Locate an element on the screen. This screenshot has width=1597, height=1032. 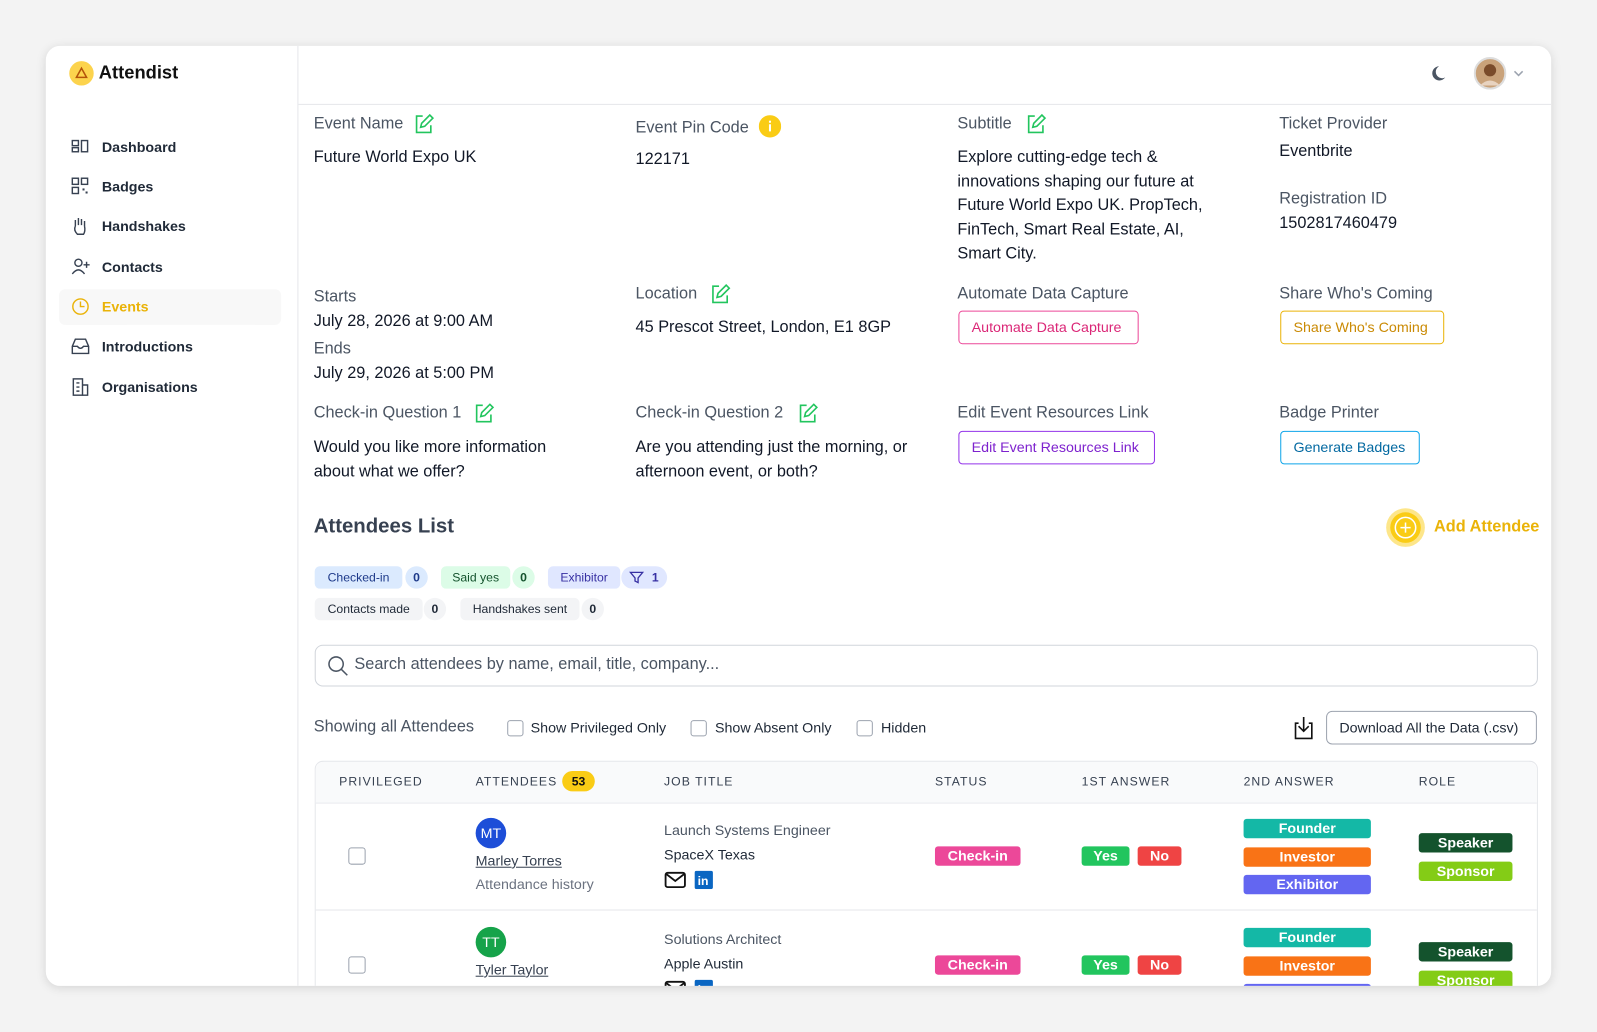
filter-chip: Checked-in is located at coordinates (358, 577).